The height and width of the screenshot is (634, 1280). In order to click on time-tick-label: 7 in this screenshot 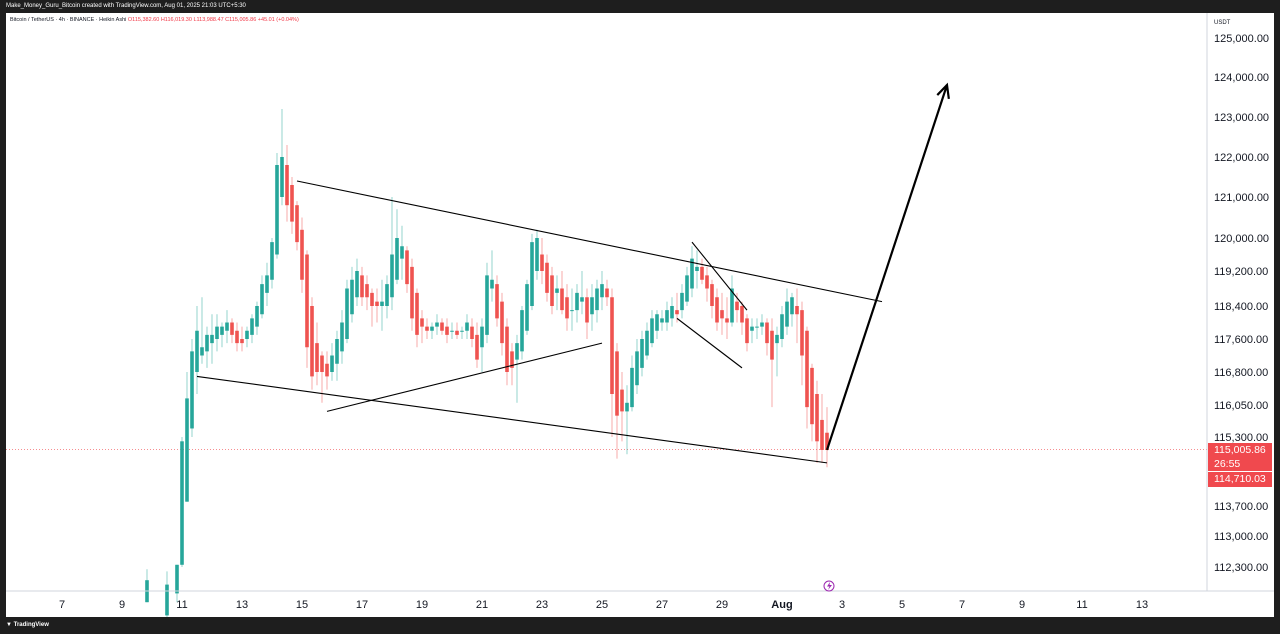, I will do `click(962, 605)`.